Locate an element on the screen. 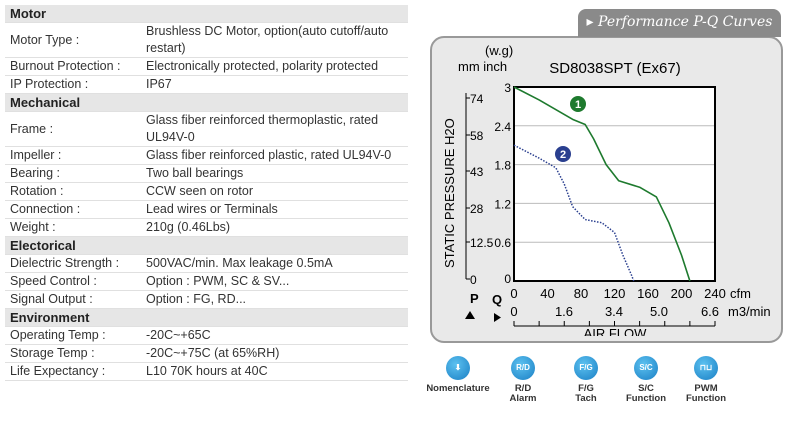 Image resolution: width=785 pixels, height=425 pixels. spec-row: Bearing : Two ball bearings is located at coordinates (206, 173).